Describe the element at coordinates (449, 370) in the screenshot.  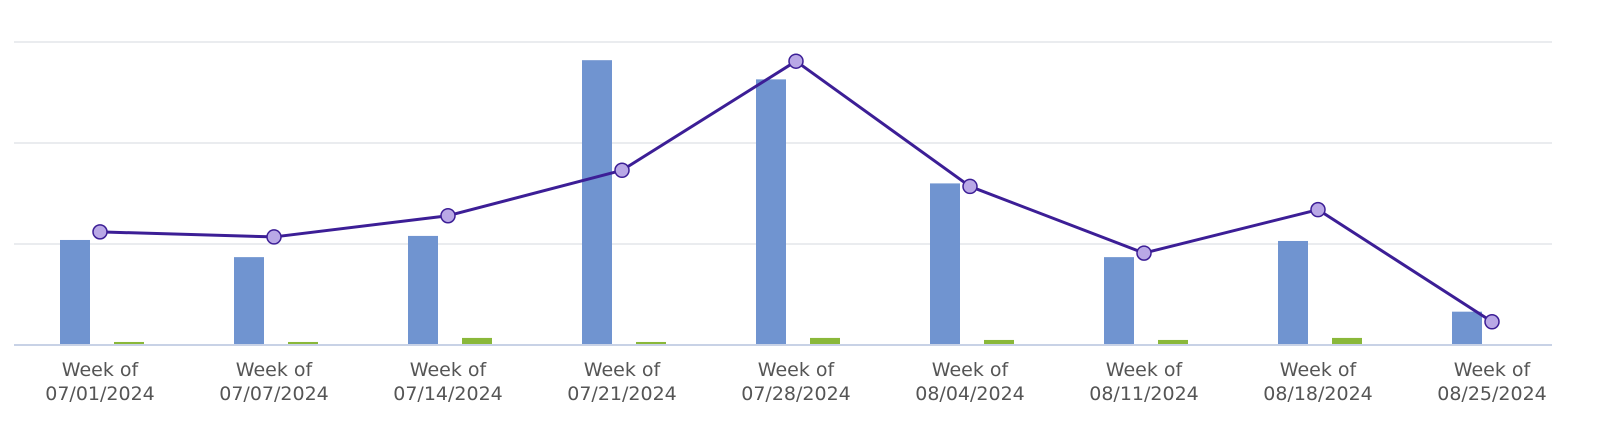
I see `x-tick-label-2-line-0: Week of` at that location.